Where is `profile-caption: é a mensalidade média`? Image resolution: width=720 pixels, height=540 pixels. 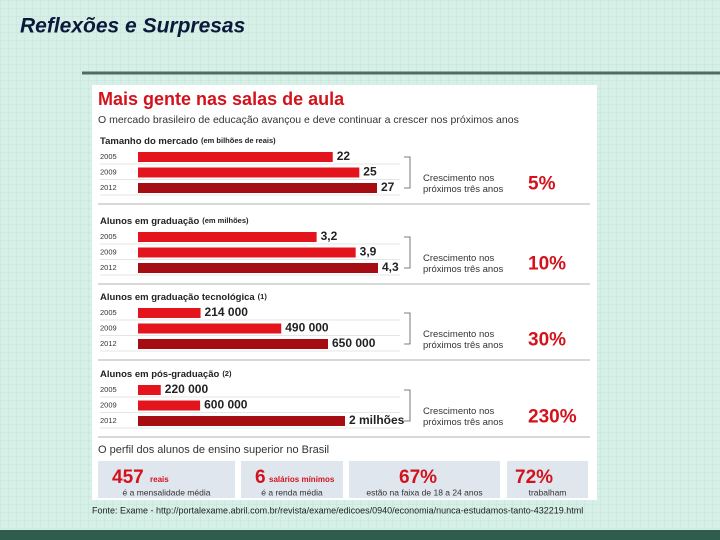 profile-caption: é a mensalidade média is located at coordinates (167, 492).